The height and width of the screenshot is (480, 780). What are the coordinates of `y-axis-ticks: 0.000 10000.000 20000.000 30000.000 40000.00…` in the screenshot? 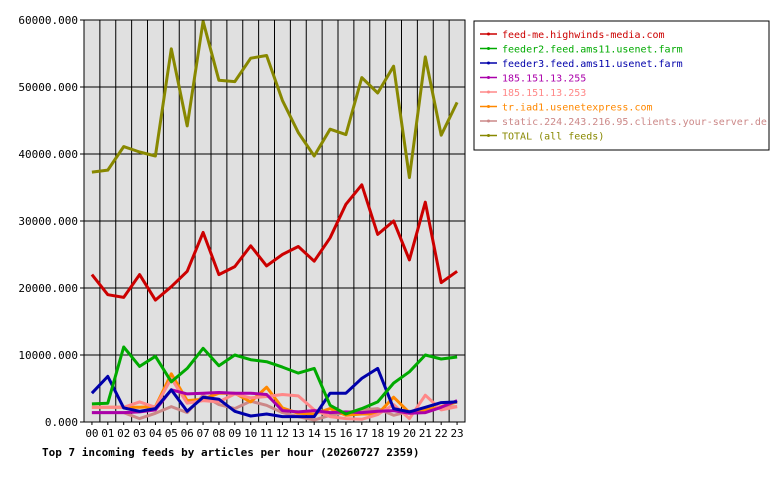 It's located at (51, 221).